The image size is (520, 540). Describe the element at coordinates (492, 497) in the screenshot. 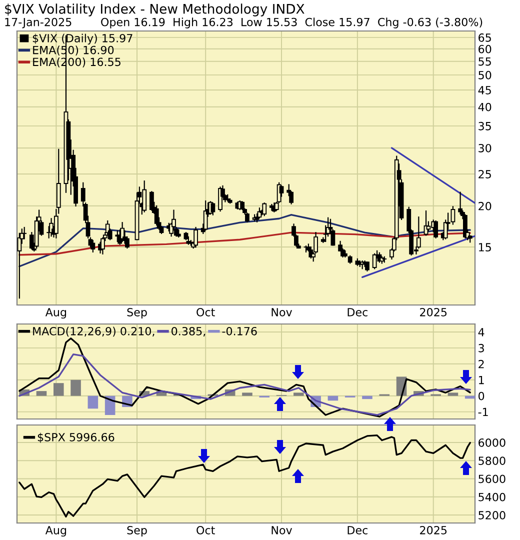

I see `y-tick-label: 5400` at that location.